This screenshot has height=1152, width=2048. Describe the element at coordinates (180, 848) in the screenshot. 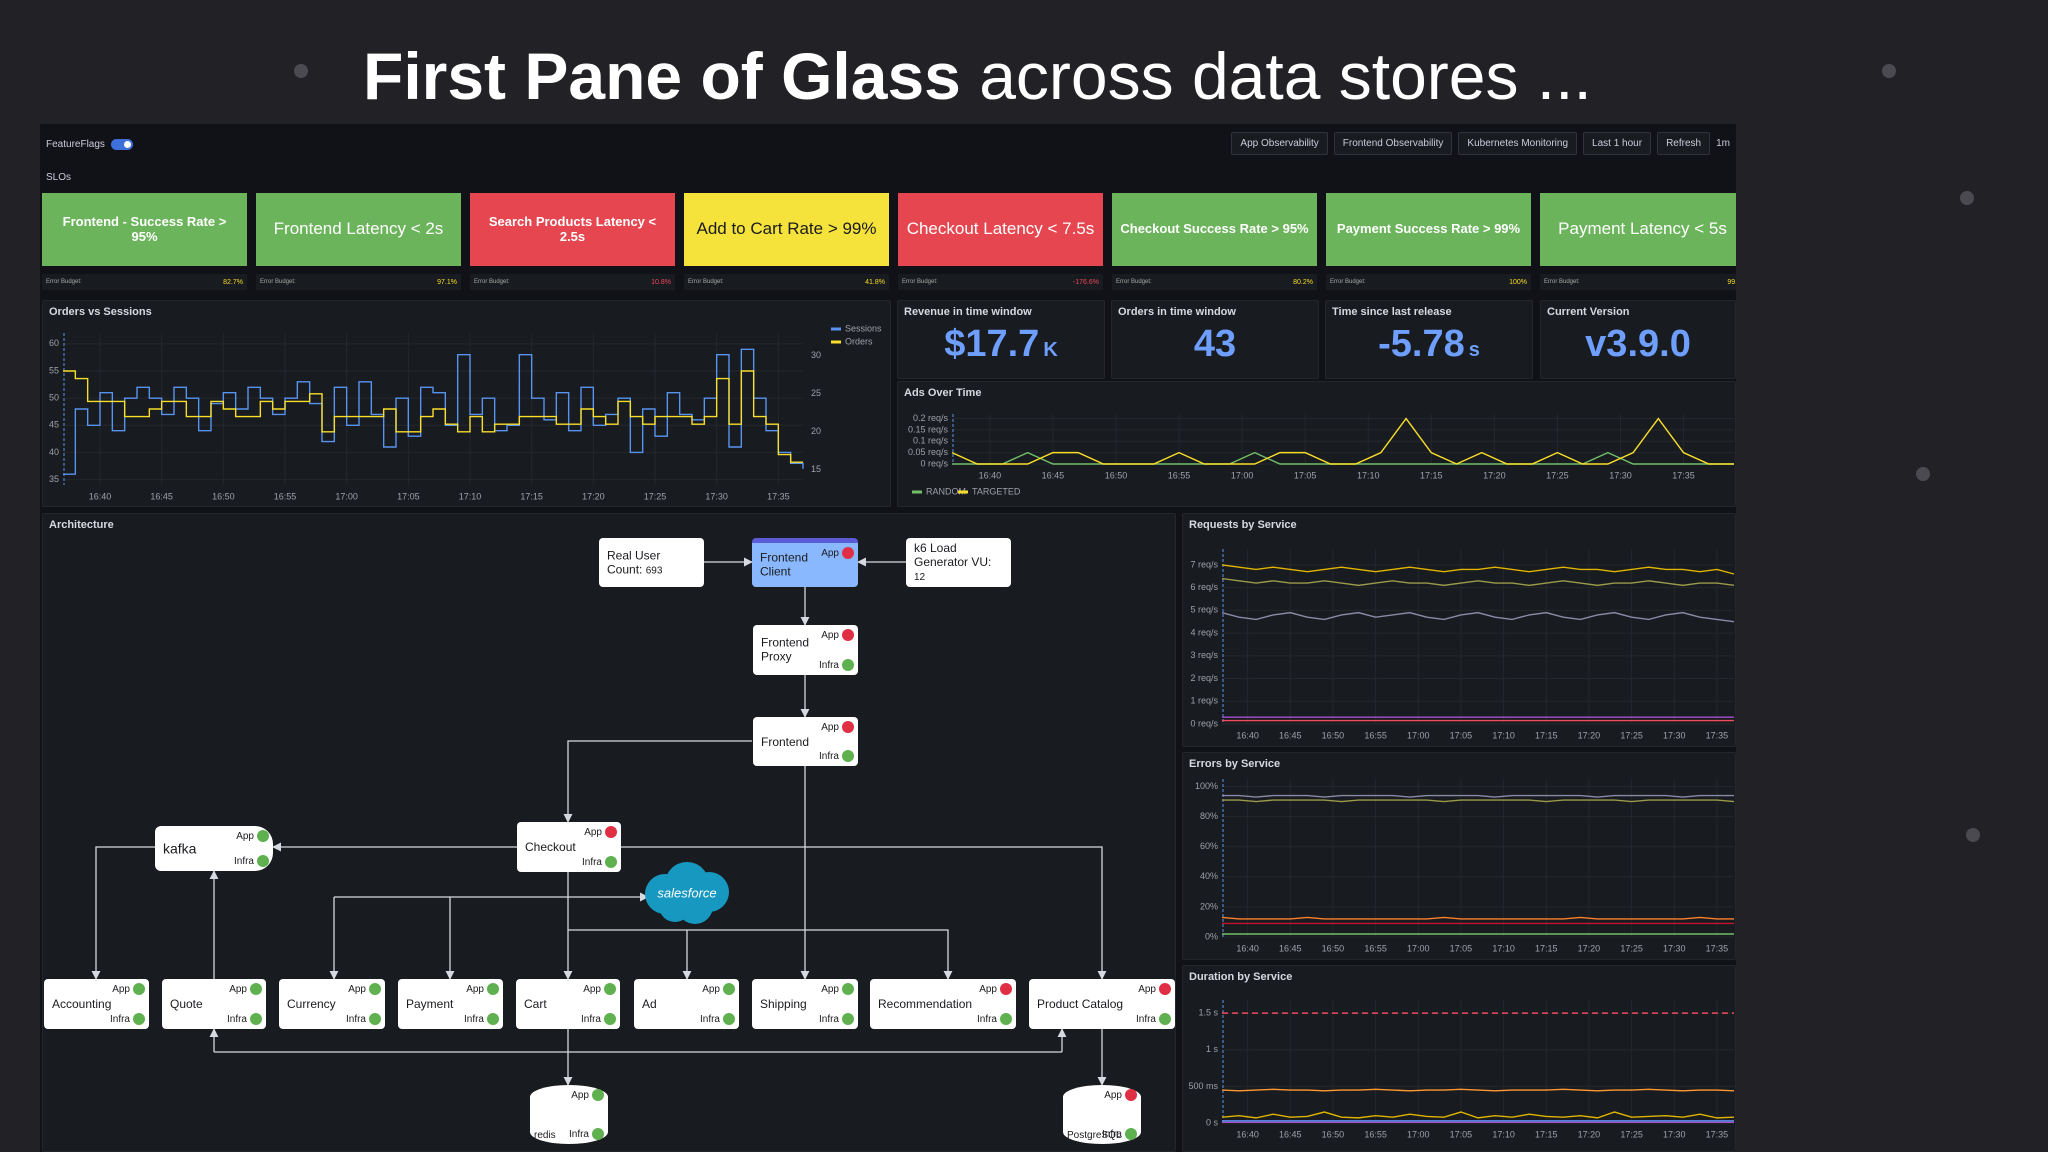

I see `node-name: kafka` at that location.